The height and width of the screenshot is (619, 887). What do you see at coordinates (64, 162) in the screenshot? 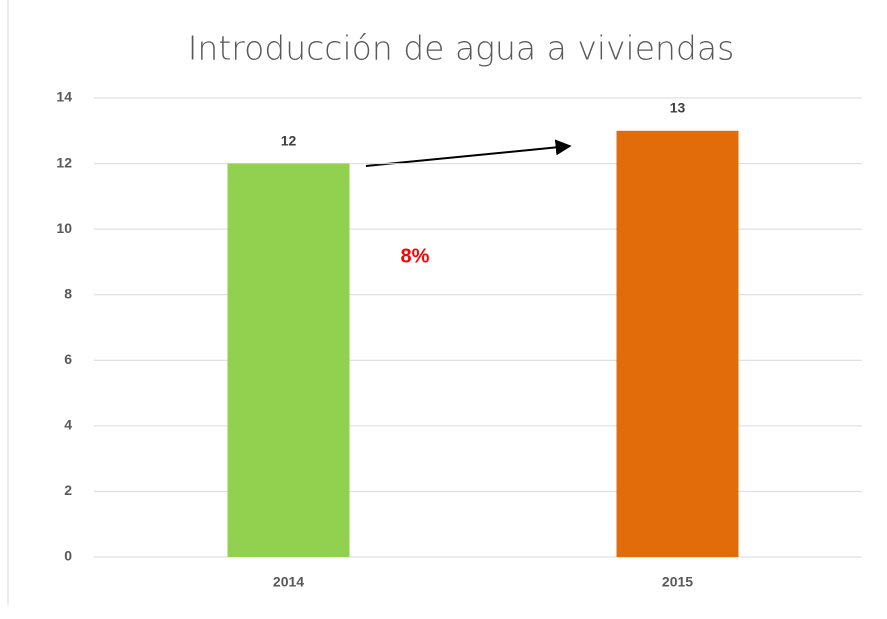
I see `y-tick-label: 12` at bounding box center [64, 162].